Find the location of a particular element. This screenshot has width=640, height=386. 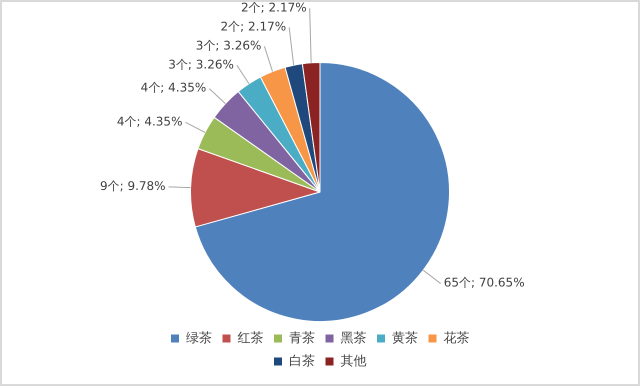

legend-label: 青茶 is located at coordinates (302, 338).